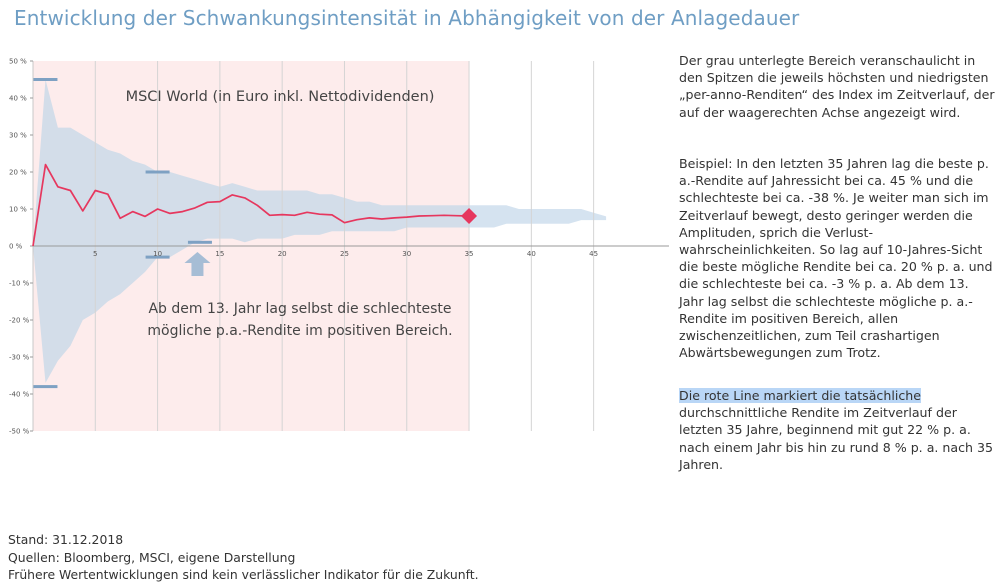 This screenshot has height=587, width=1000. What do you see at coordinates (469, 216) in the screenshot?
I see `end-diamond-marker` at bounding box center [469, 216].